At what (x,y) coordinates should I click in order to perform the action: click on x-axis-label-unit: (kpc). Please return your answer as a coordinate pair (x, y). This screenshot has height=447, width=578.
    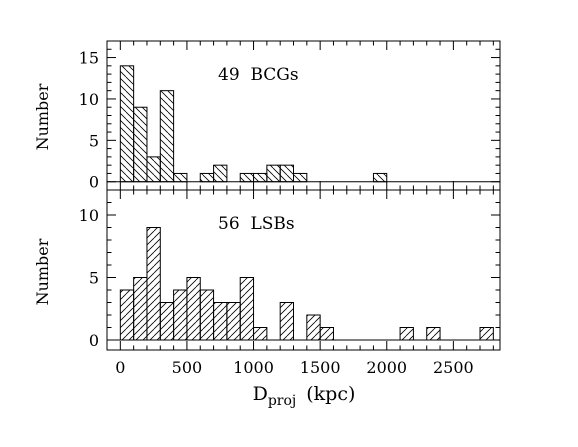
    Looking at the image, I should click on (330, 394).